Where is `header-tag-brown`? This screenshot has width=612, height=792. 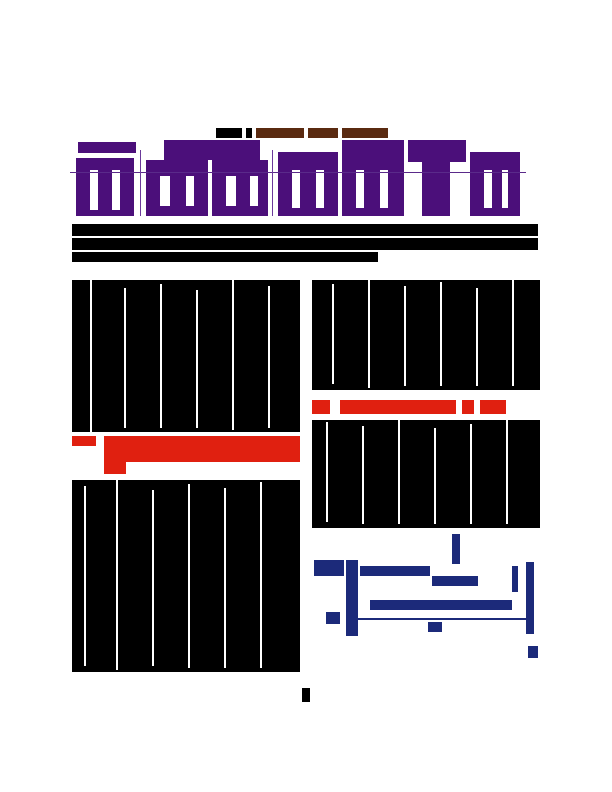
header-tag-brown is located at coordinates (280, 133).